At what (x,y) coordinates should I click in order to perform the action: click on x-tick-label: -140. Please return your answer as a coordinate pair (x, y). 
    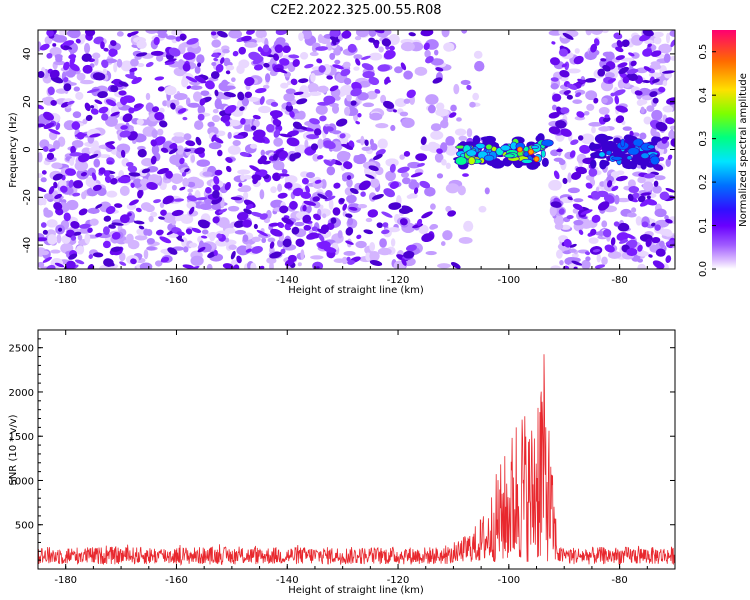
    Looking at the image, I should click on (287, 280).